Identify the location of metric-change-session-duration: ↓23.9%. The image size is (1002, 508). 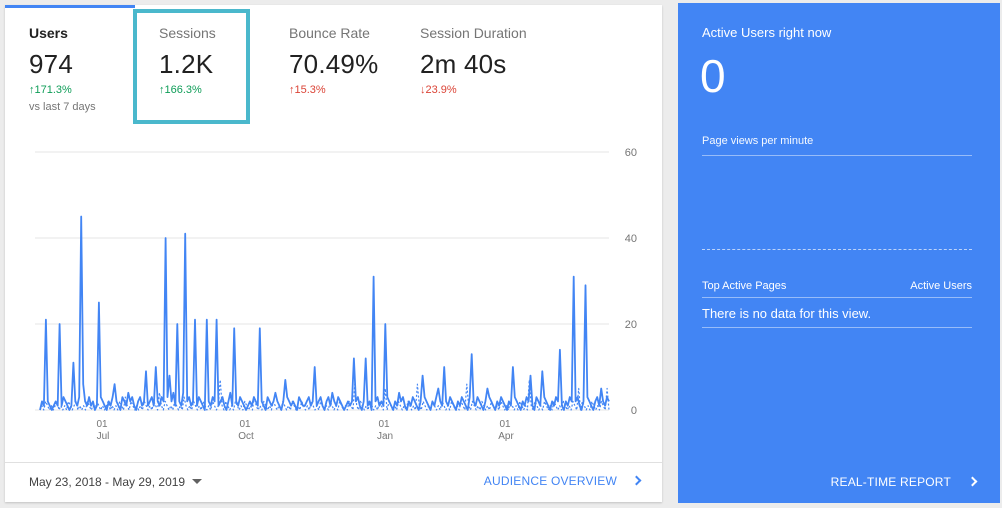
(438, 90).